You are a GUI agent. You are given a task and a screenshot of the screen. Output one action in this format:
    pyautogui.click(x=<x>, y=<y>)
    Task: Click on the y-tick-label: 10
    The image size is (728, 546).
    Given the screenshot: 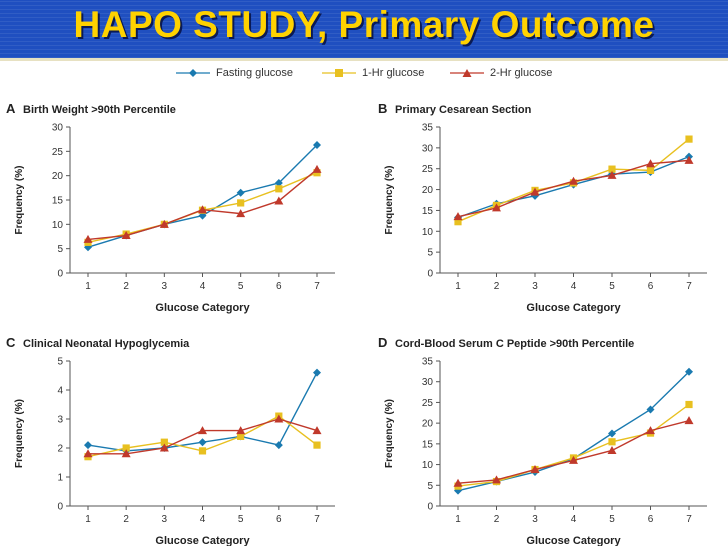 What is the action you would take?
    pyautogui.click(x=428, y=232)
    